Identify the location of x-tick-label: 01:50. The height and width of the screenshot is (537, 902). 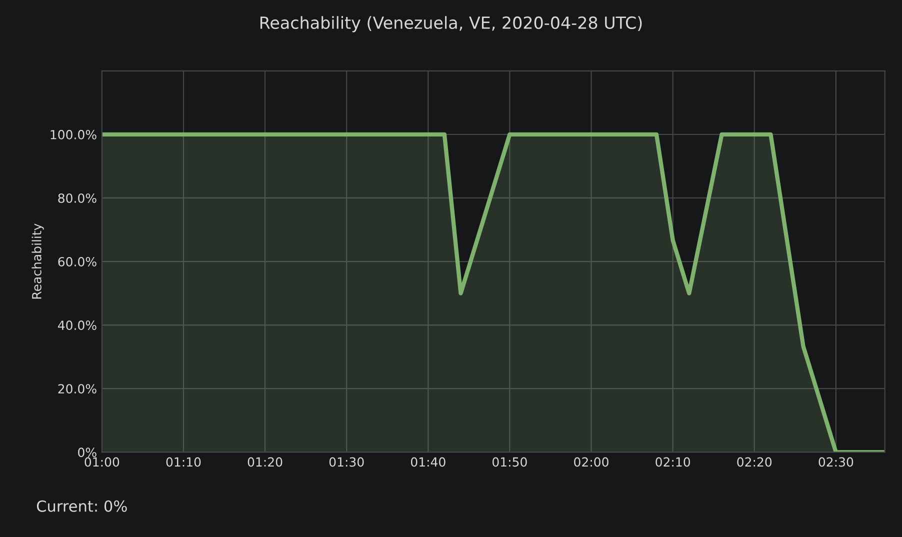
(509, 462).